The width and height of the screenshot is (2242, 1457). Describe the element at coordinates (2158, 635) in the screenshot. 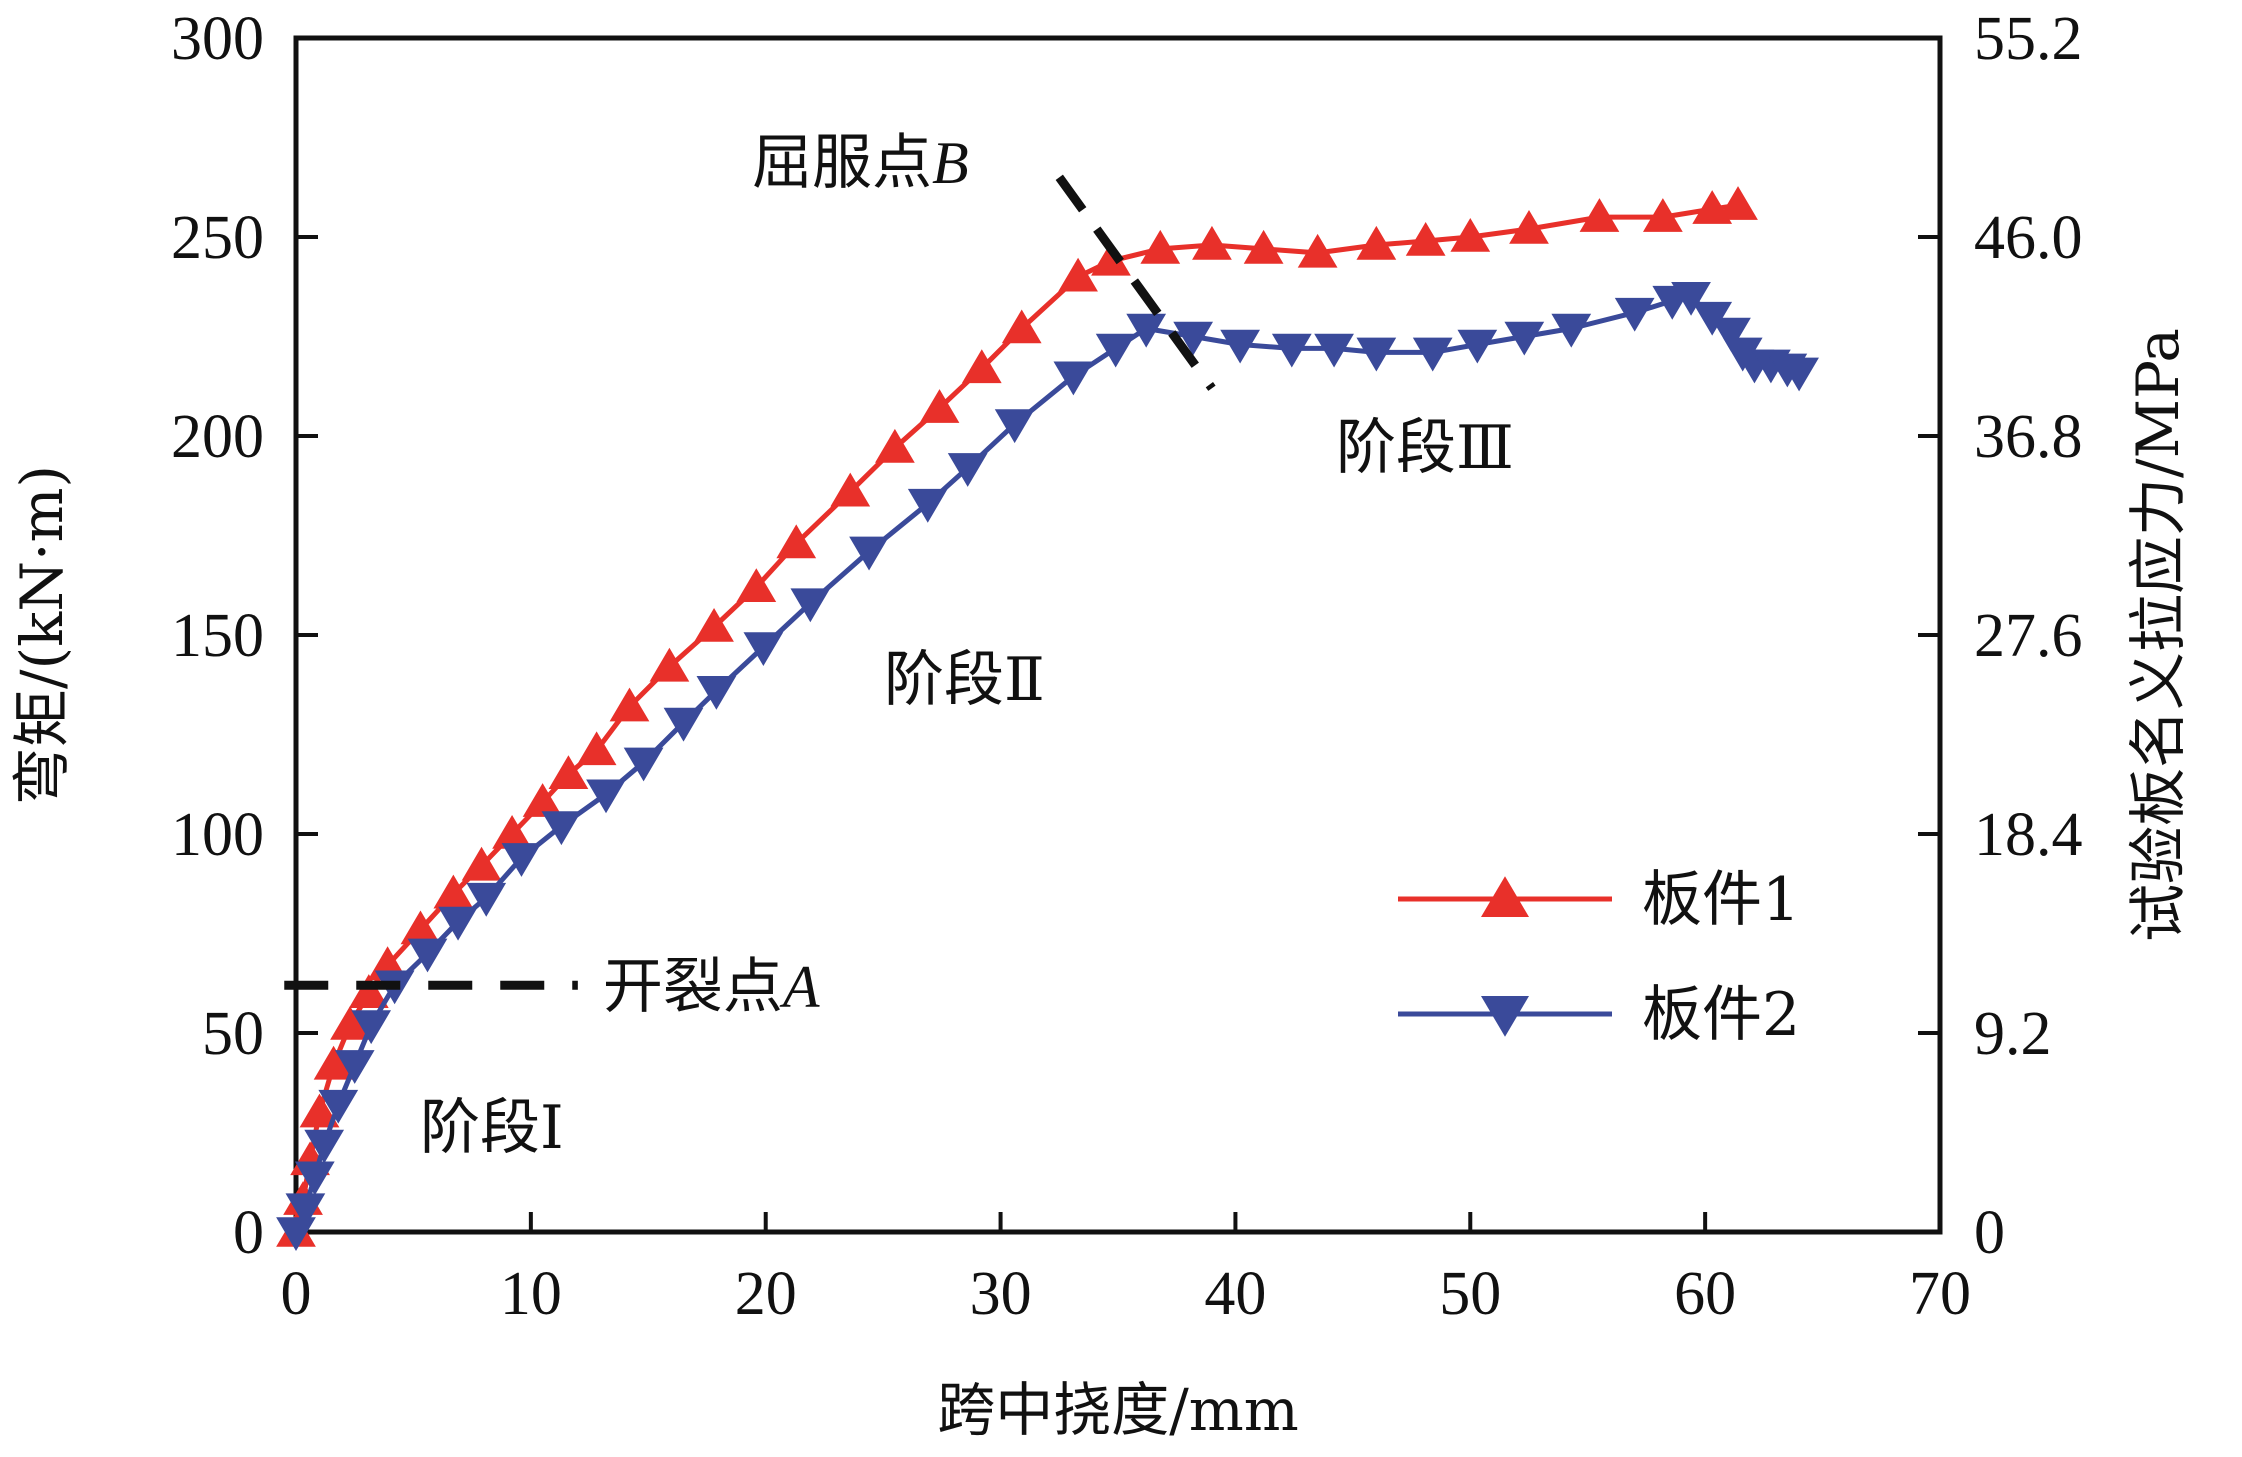

I see `y2-axis-title: 试验板名义拉应力/MPa` at that location.